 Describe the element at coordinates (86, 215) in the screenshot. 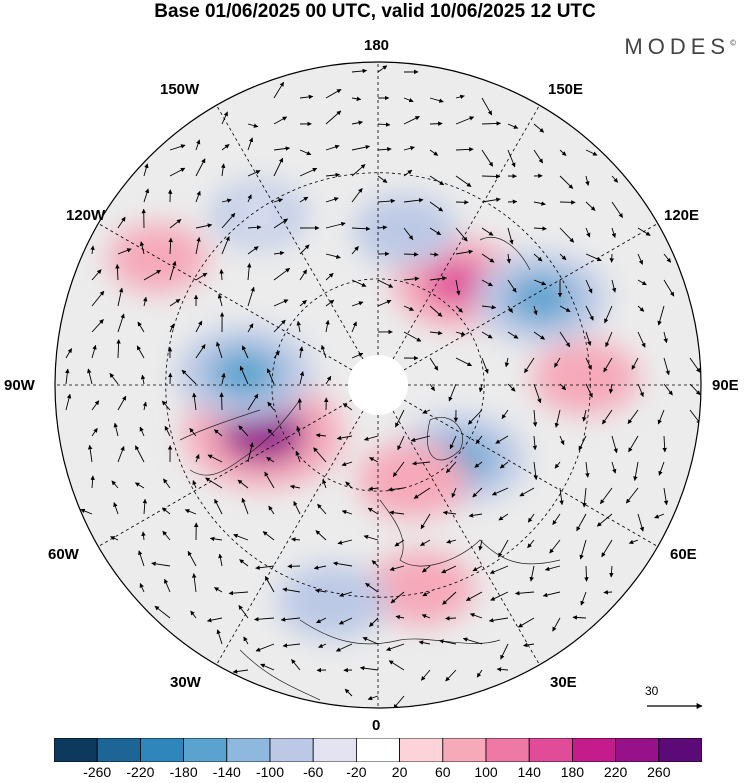

I see `lon-label-120w: 120W` at that location.